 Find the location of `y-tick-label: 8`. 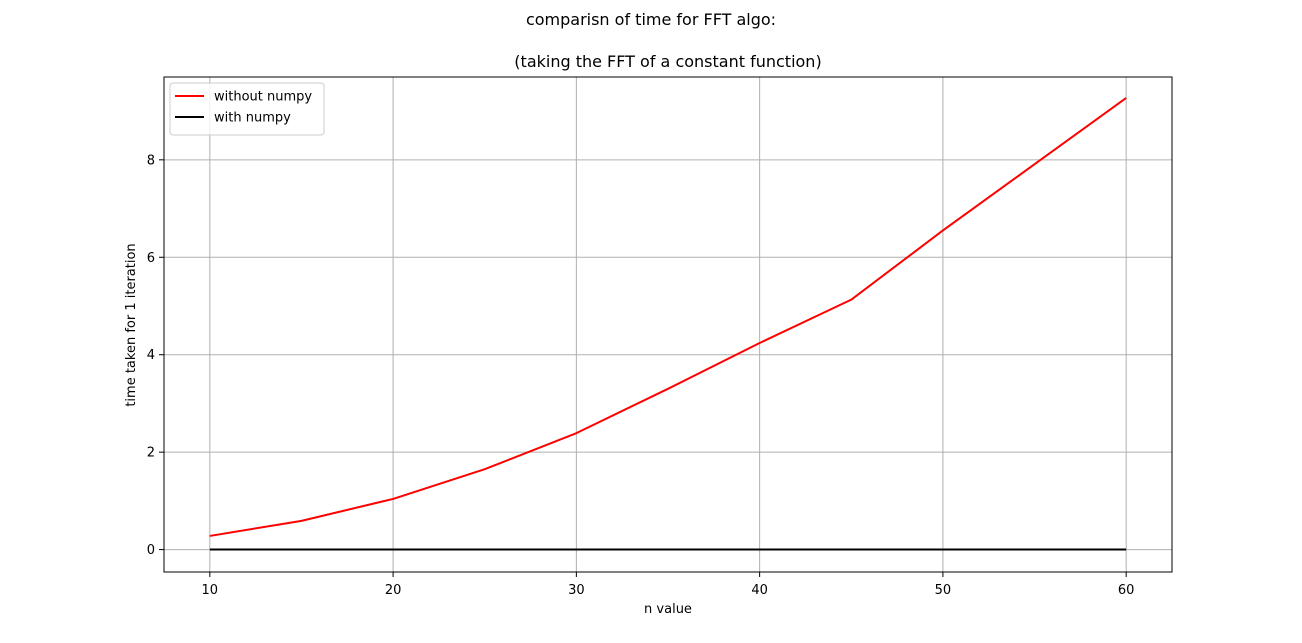

y-tick-label: 8 is located at coordinates (151, 160).